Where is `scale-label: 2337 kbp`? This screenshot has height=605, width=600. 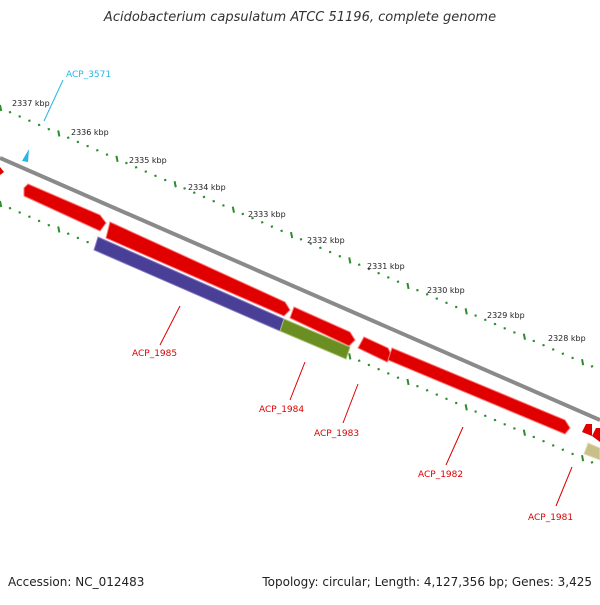
scale-label: 2337 kbp is located at coordinates (31, 103).